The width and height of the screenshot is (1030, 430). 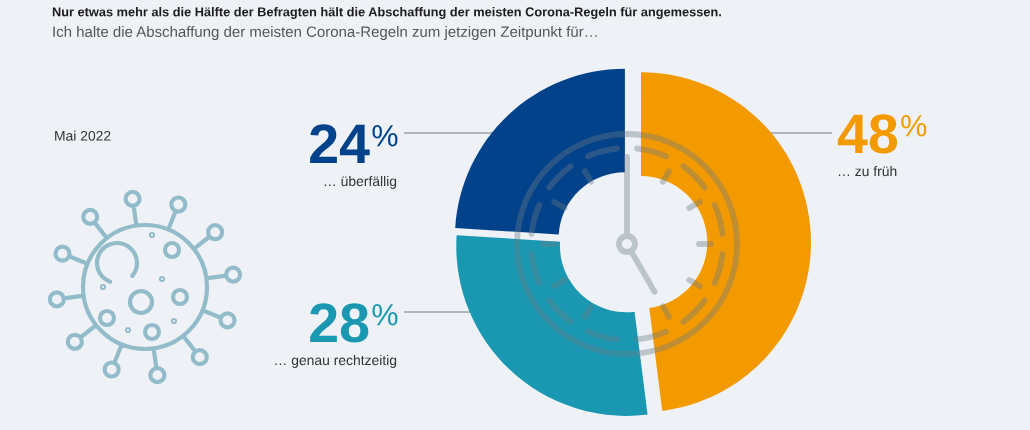 I want to click on data-label: 24%, so click(x=354, y=143).